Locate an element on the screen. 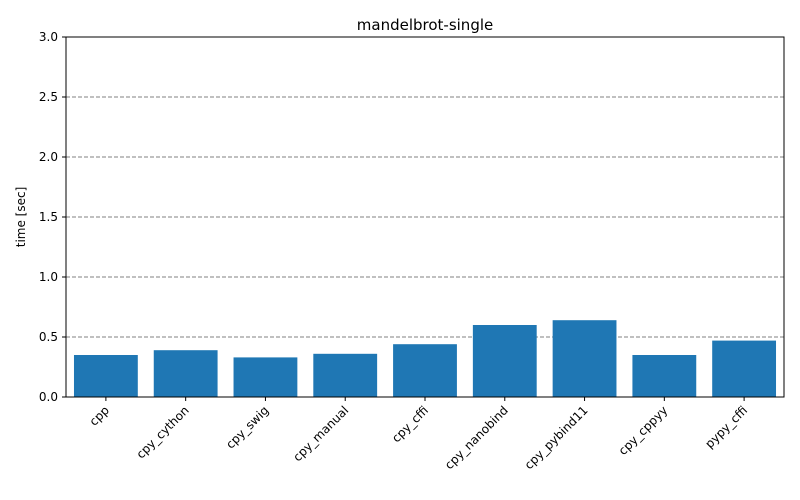  bars-group is located at coordinates (425, 358).